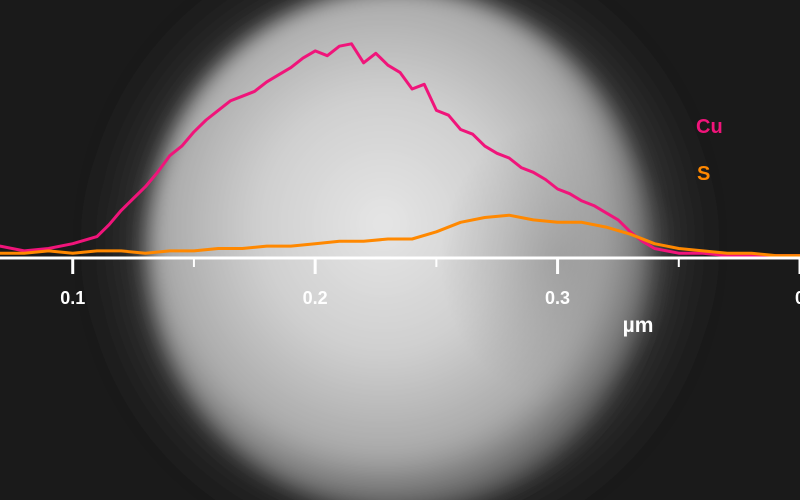 This screenshot has height=500, width=800. I want to click on x-tick-label: 0, so click(797, 298).